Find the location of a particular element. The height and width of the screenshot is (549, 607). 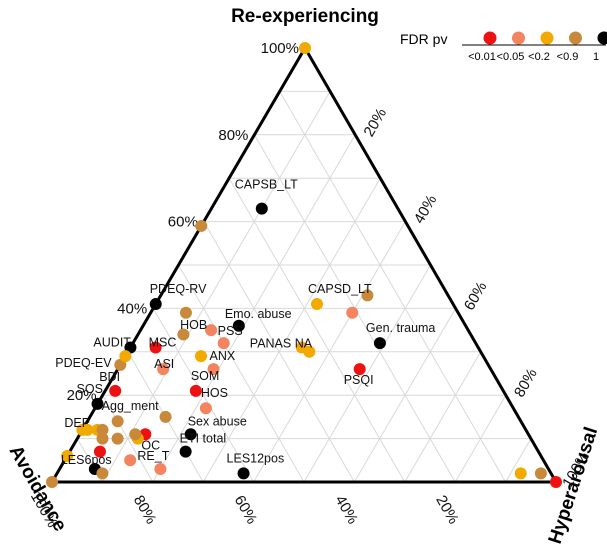

point-label: AUDIT is located at coordinates (112, 342).